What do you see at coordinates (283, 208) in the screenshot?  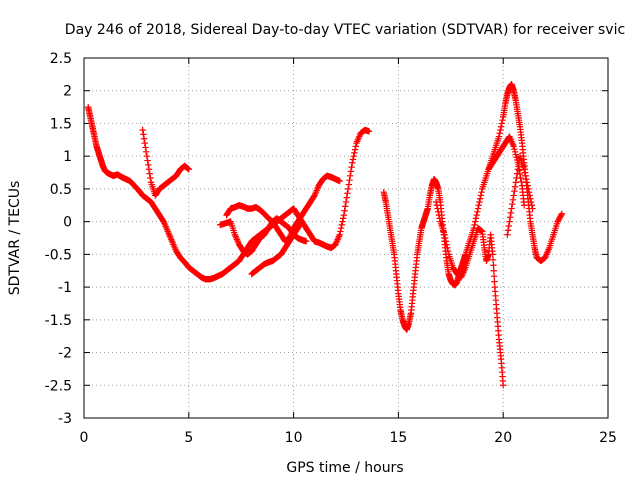 I see `series-c` at bounding box center [283, 208].